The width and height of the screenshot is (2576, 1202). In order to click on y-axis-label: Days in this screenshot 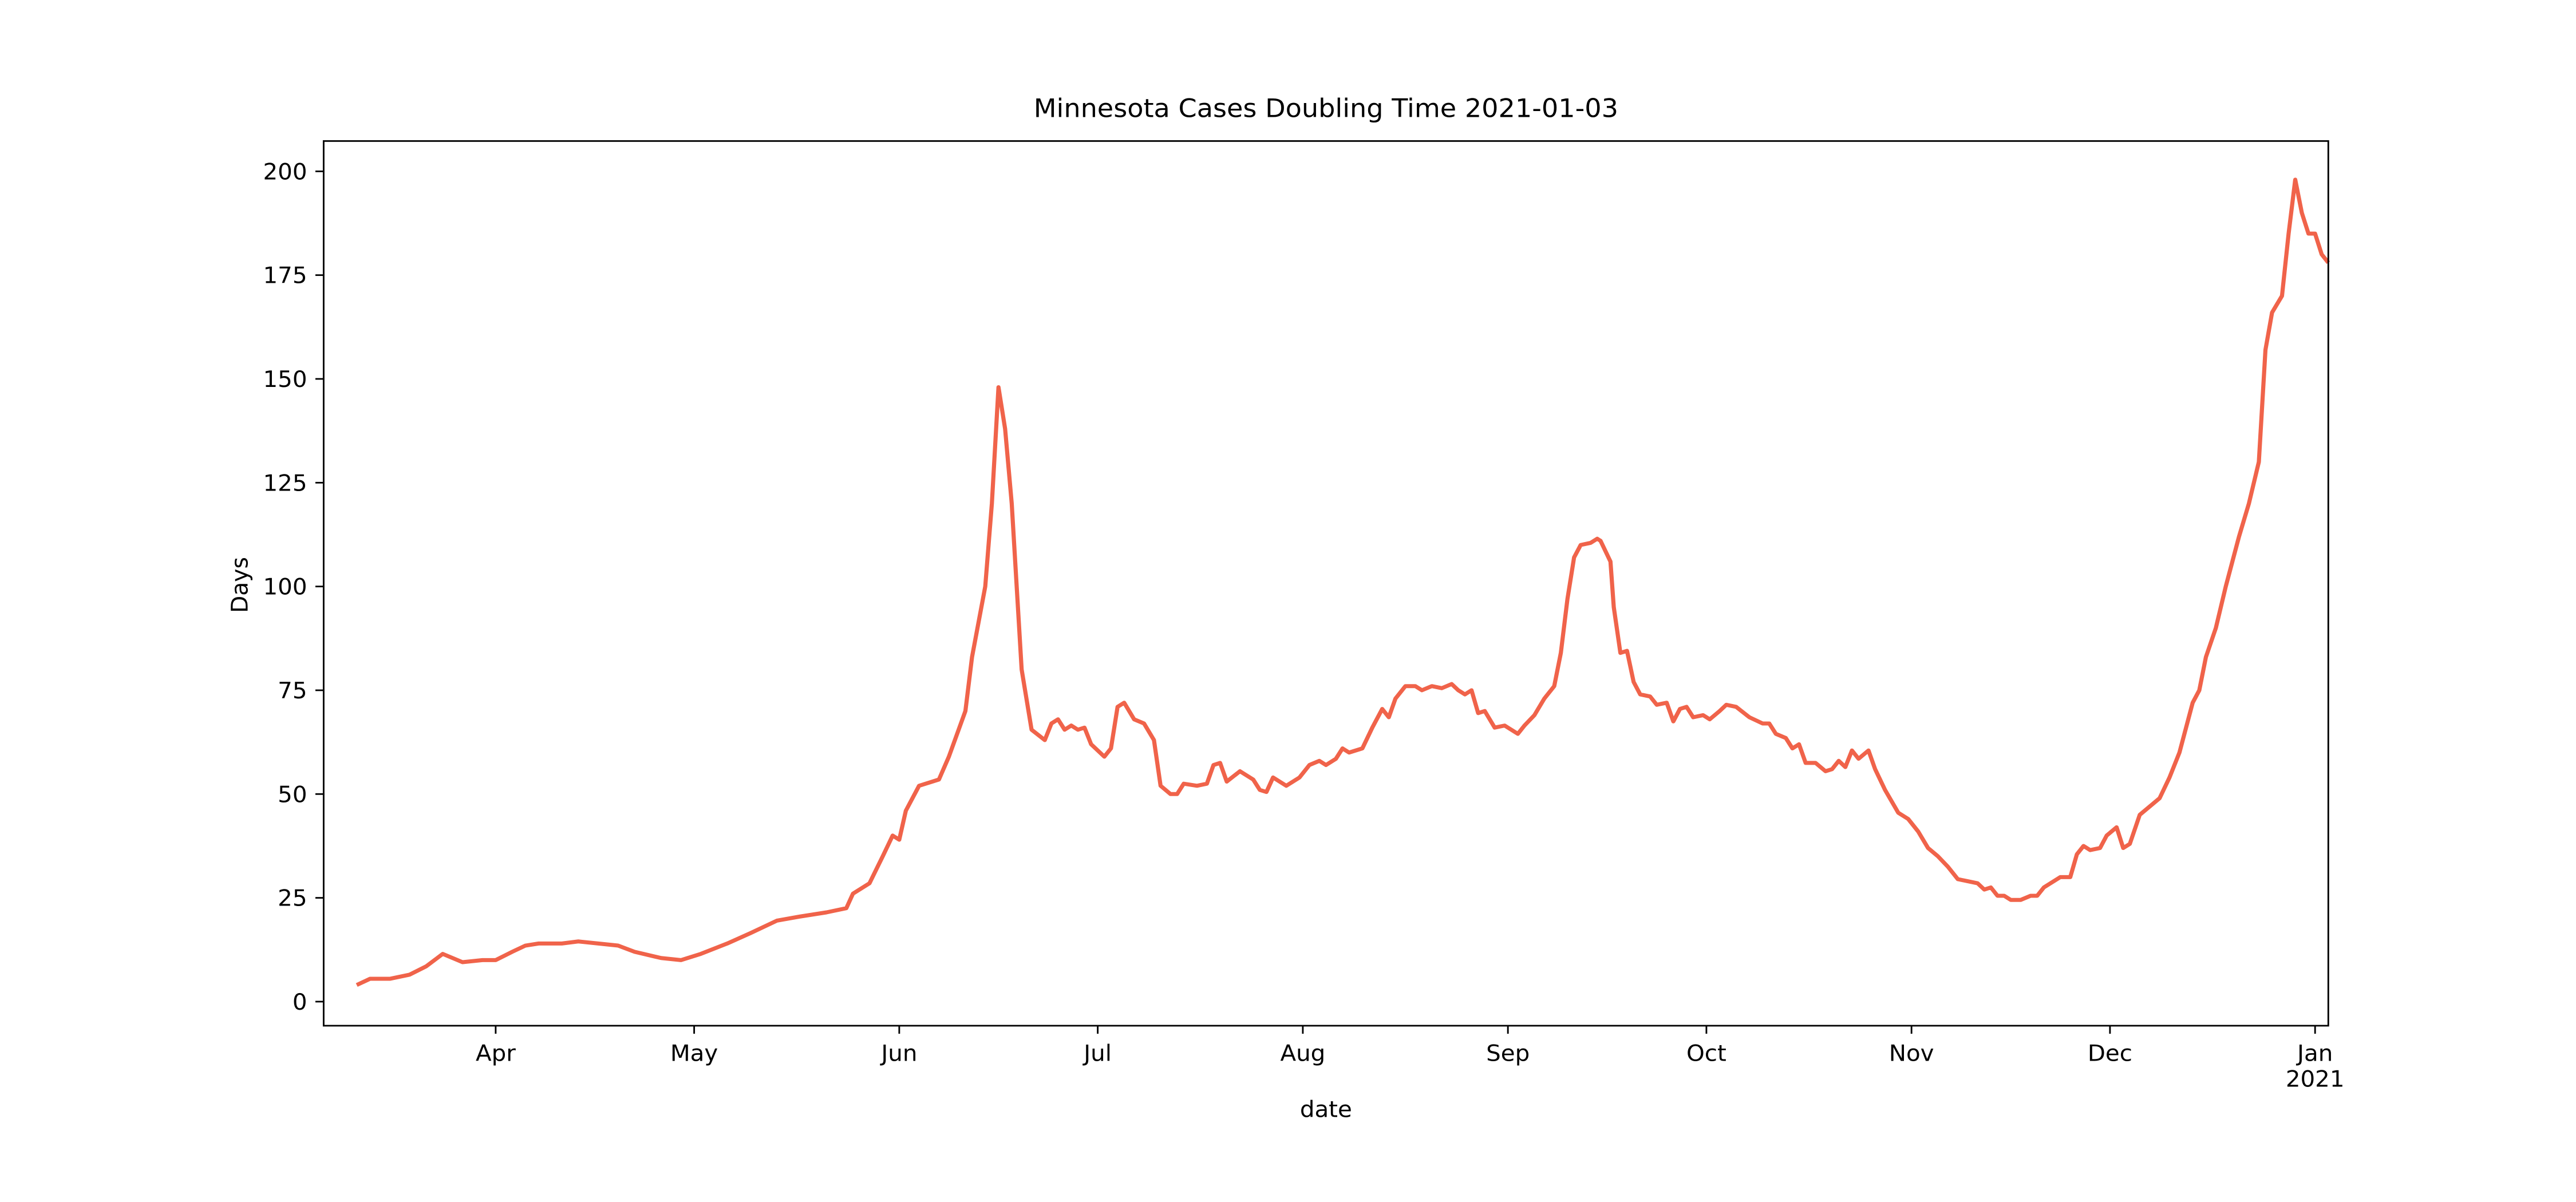, I will do `click(240, 585)`.